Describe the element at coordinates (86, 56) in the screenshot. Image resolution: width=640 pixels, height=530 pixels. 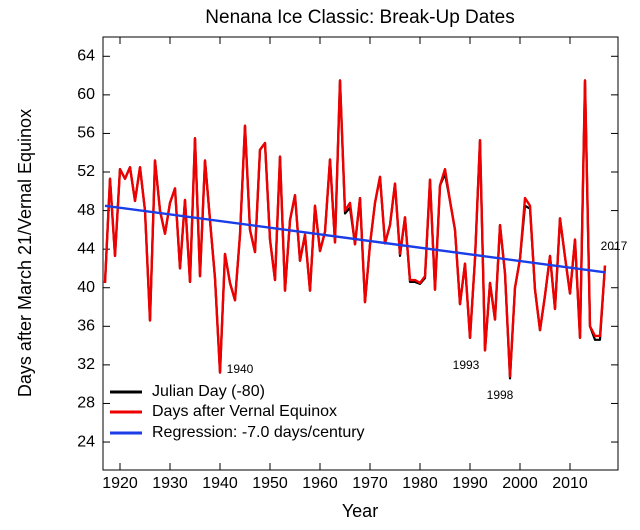
I see `y-tick-label: 64` at that location.